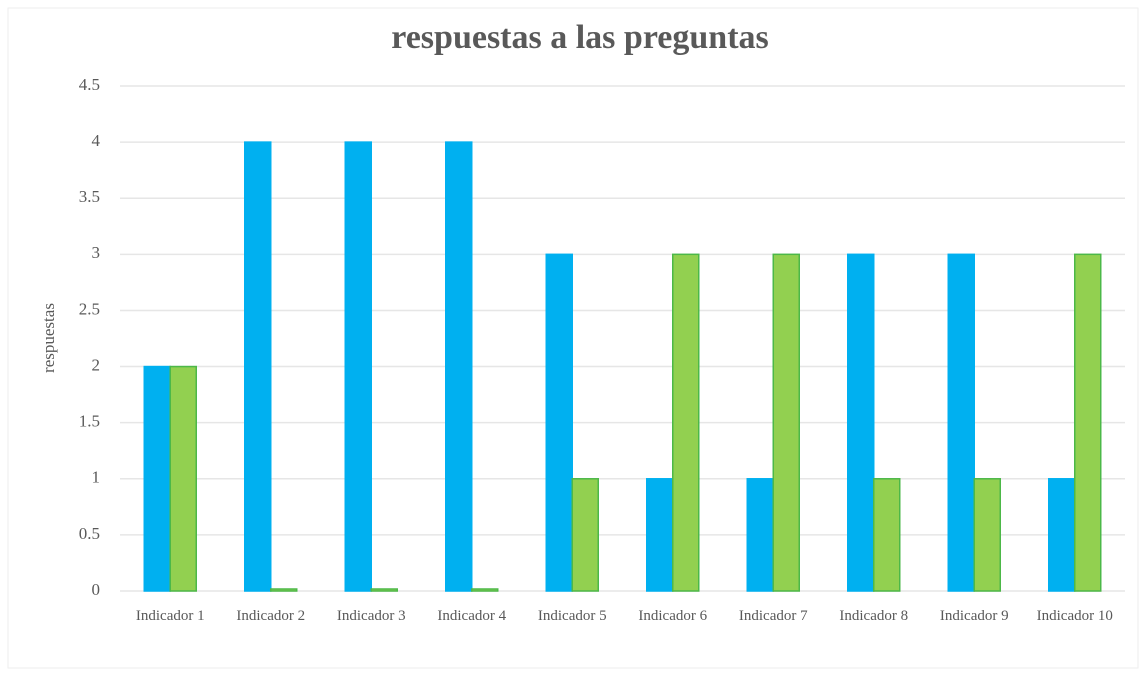  Describe the element at coordinates (472, 616) in the screenshot. I see `x-tick-label: Indicador 4` at that location.